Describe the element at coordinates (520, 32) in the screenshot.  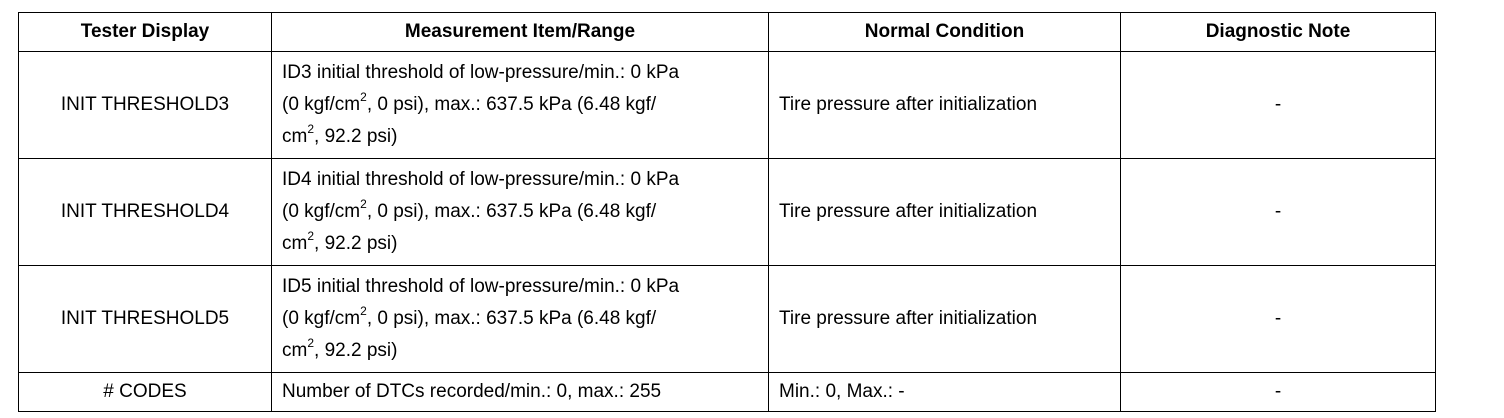
I see `header-measurement-item-range: Measurement Item/Range` at that location.